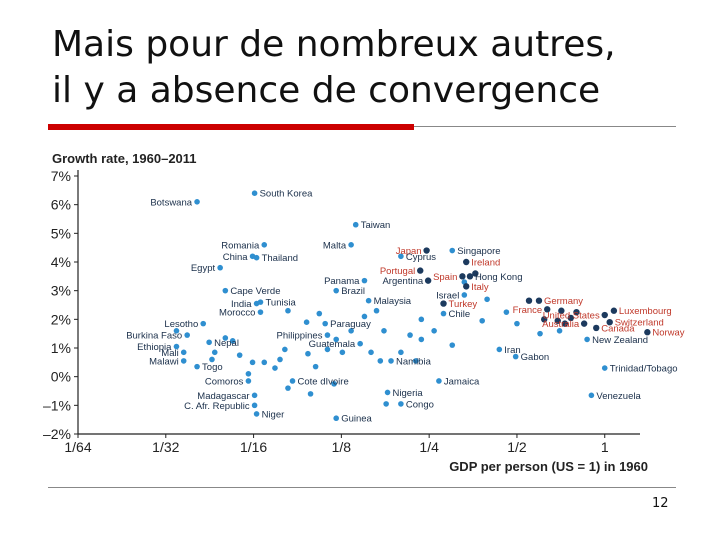 This screenshot has height=540, width=720. What do you see at coordinates (429, 447) in the screenshot?
I see `x-tick-label: 1/4` at bounding box center [429, 447].